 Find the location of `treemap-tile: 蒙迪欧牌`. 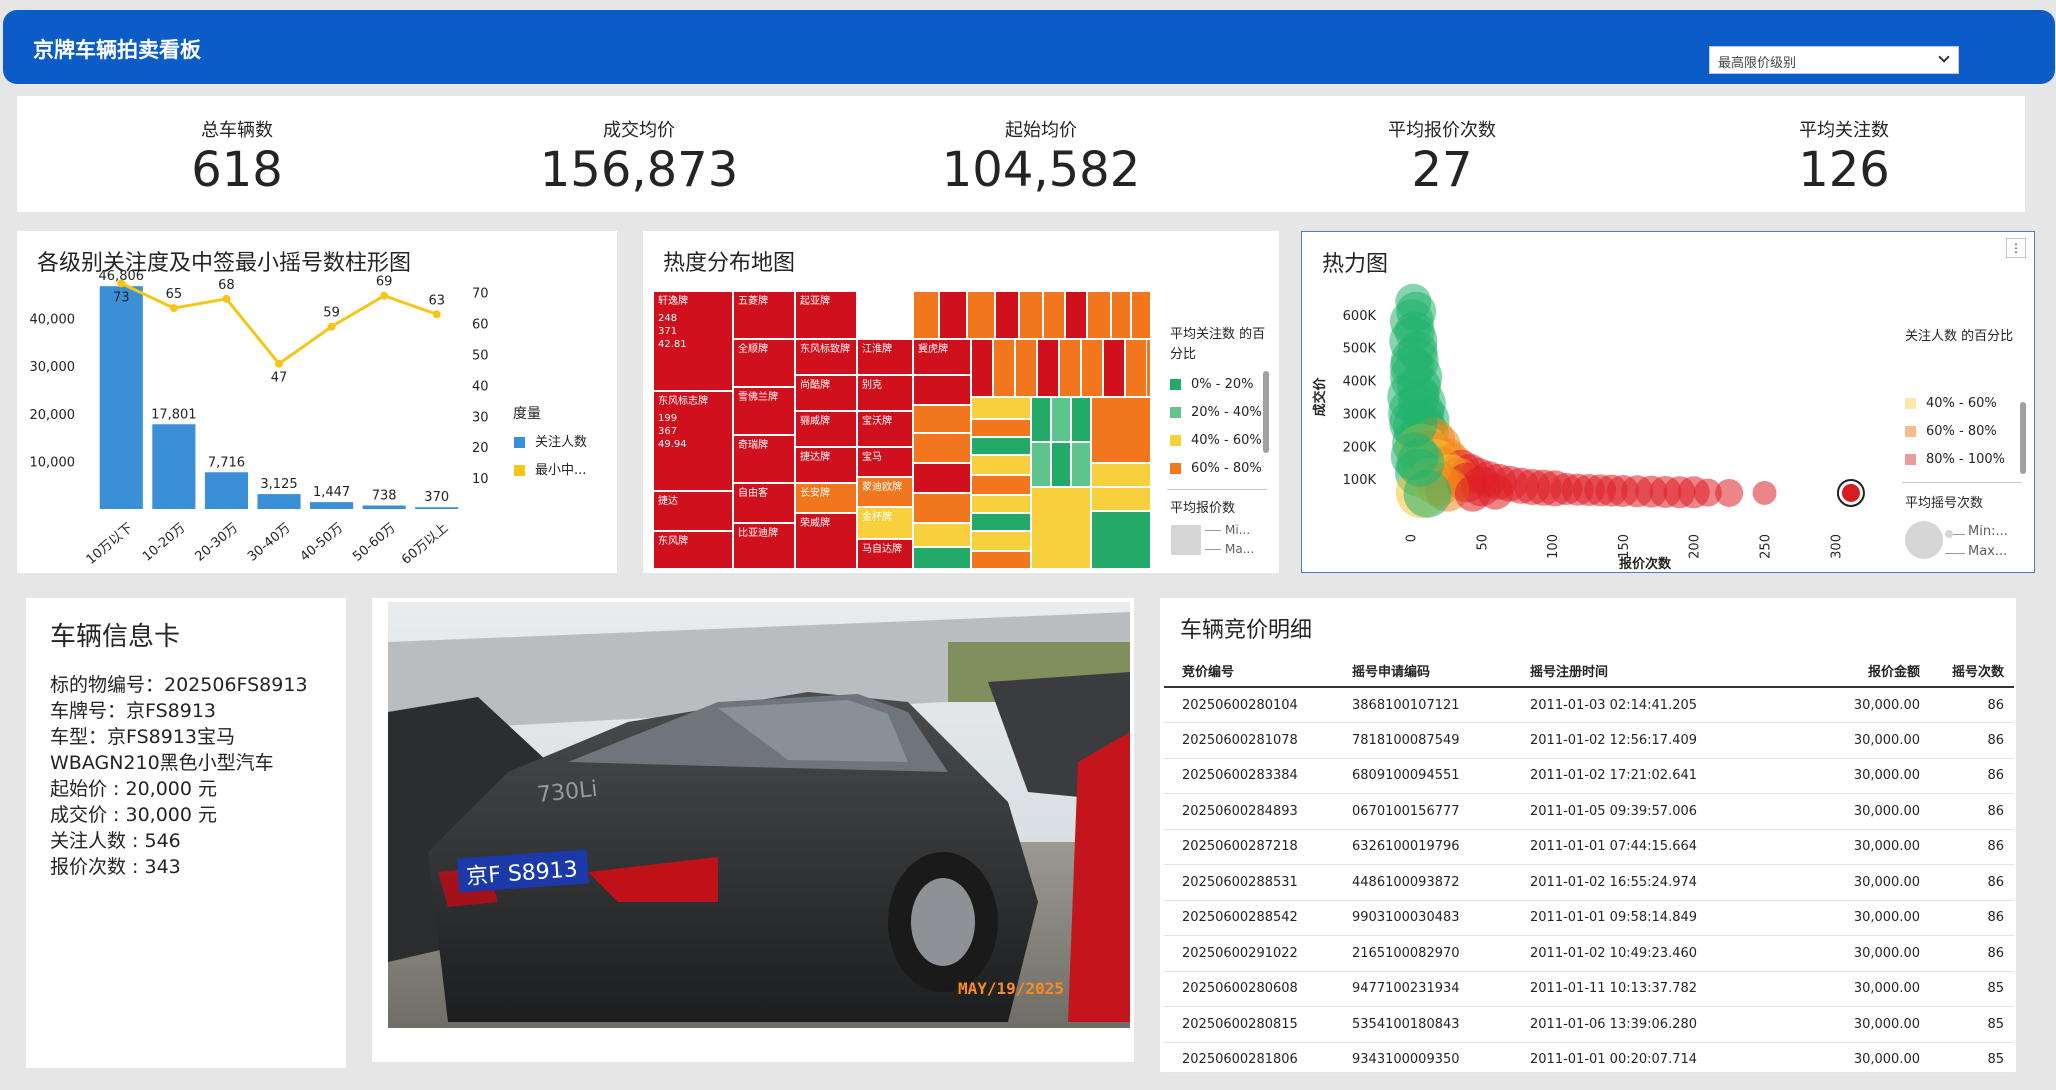

treemap-tile: 蒙迪欧牌 is located at coordinates (885, 492).